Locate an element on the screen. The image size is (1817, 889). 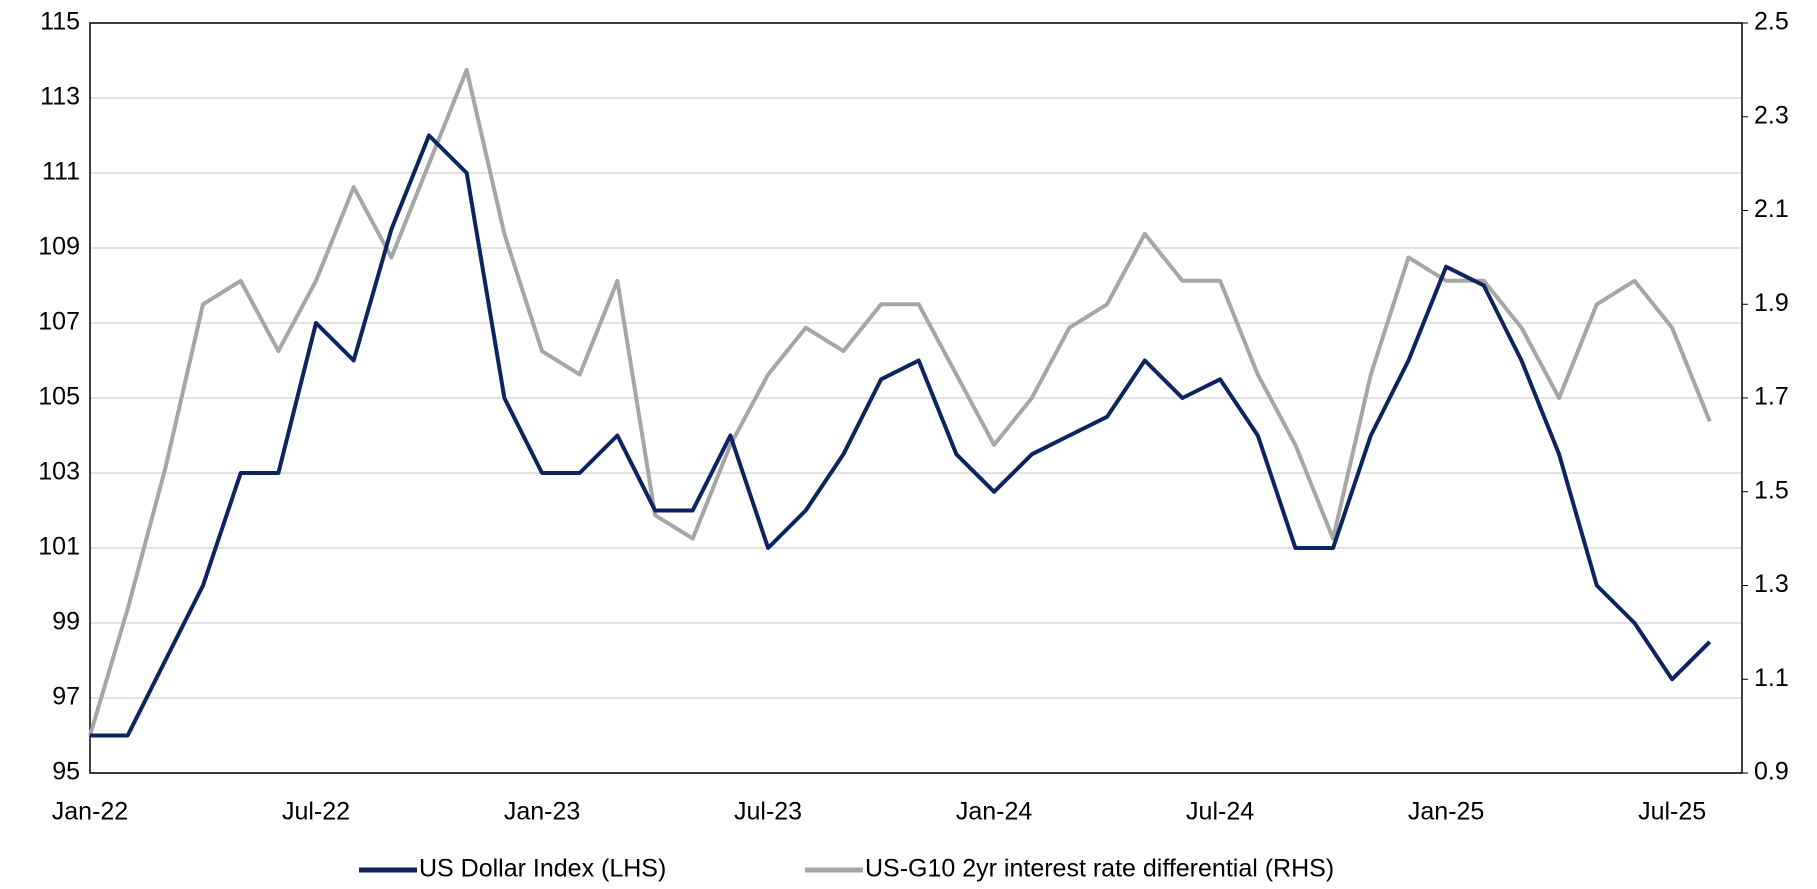
y-tick-label: 103 is located at coordinates (59, 472).